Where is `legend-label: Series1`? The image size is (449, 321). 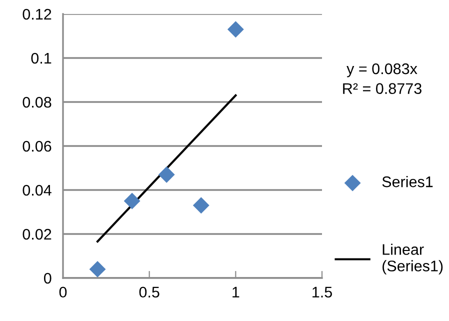 legend-label: Series1 is located at coordinates (407, 182).